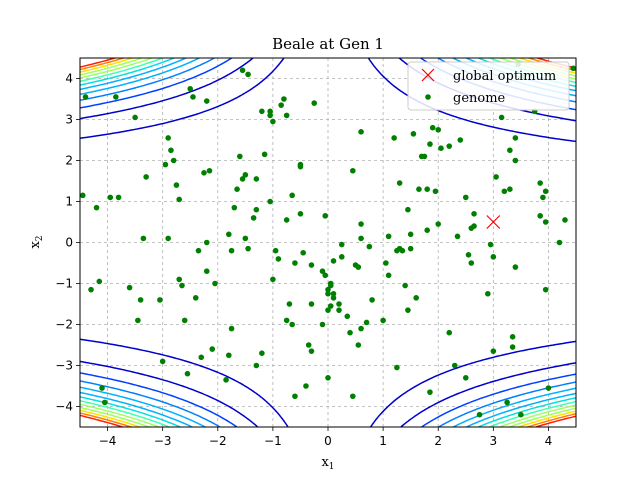  I want to click on x-tick-label: 4, so click(549, 441).